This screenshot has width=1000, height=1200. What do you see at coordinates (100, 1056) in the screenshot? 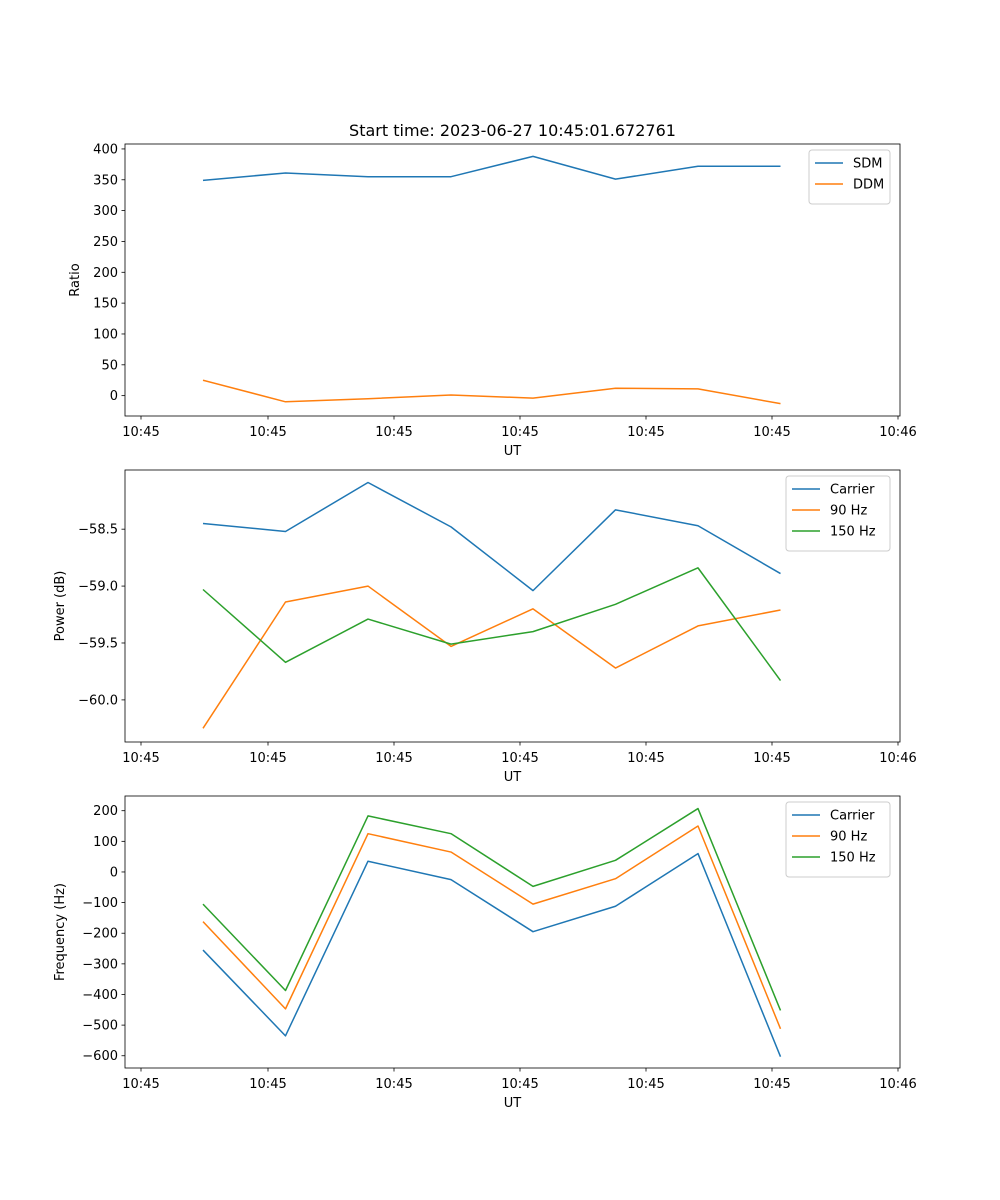
I see `y-tick-label: −600` at bounding box center [100, 1056].